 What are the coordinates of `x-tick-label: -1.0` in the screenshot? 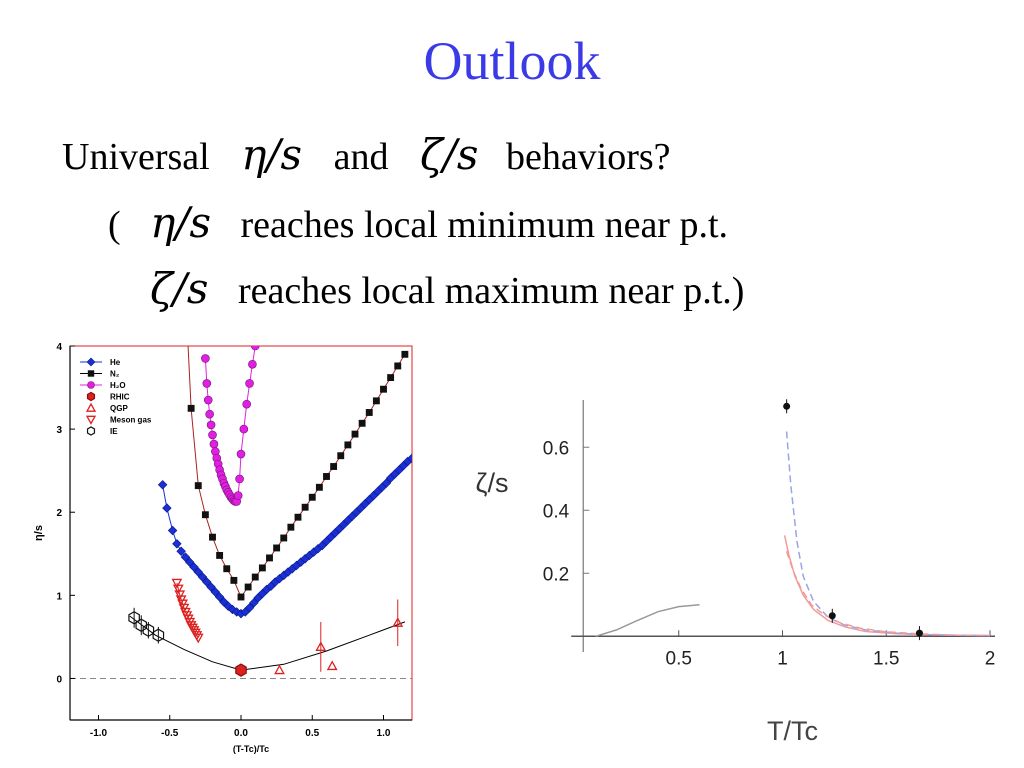 It's located at (99, 733).